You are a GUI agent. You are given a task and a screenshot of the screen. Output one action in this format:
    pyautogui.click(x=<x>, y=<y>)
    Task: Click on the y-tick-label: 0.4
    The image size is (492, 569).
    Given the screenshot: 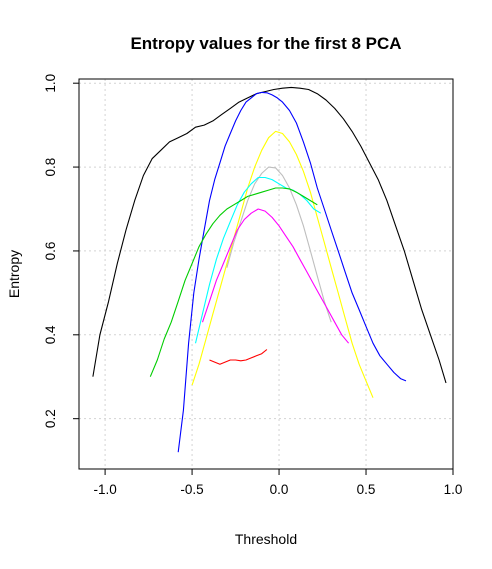 What is the action you would take?
    pyautogui.click(x=50, y=334)
    